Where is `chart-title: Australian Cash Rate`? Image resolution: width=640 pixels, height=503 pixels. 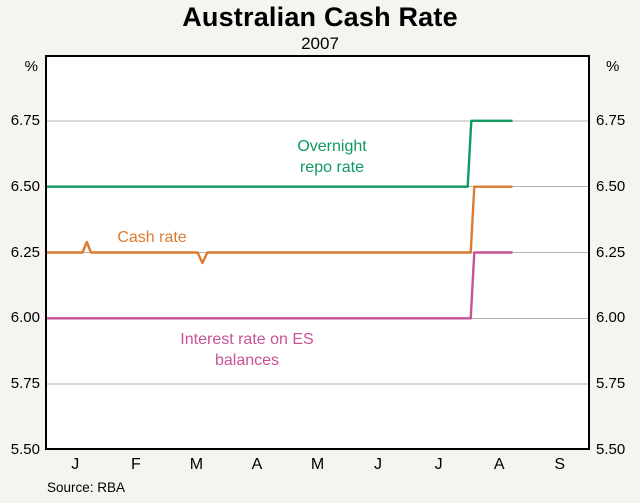
chart-title: Australian Cash Rate is located at coordinates (320, 17).